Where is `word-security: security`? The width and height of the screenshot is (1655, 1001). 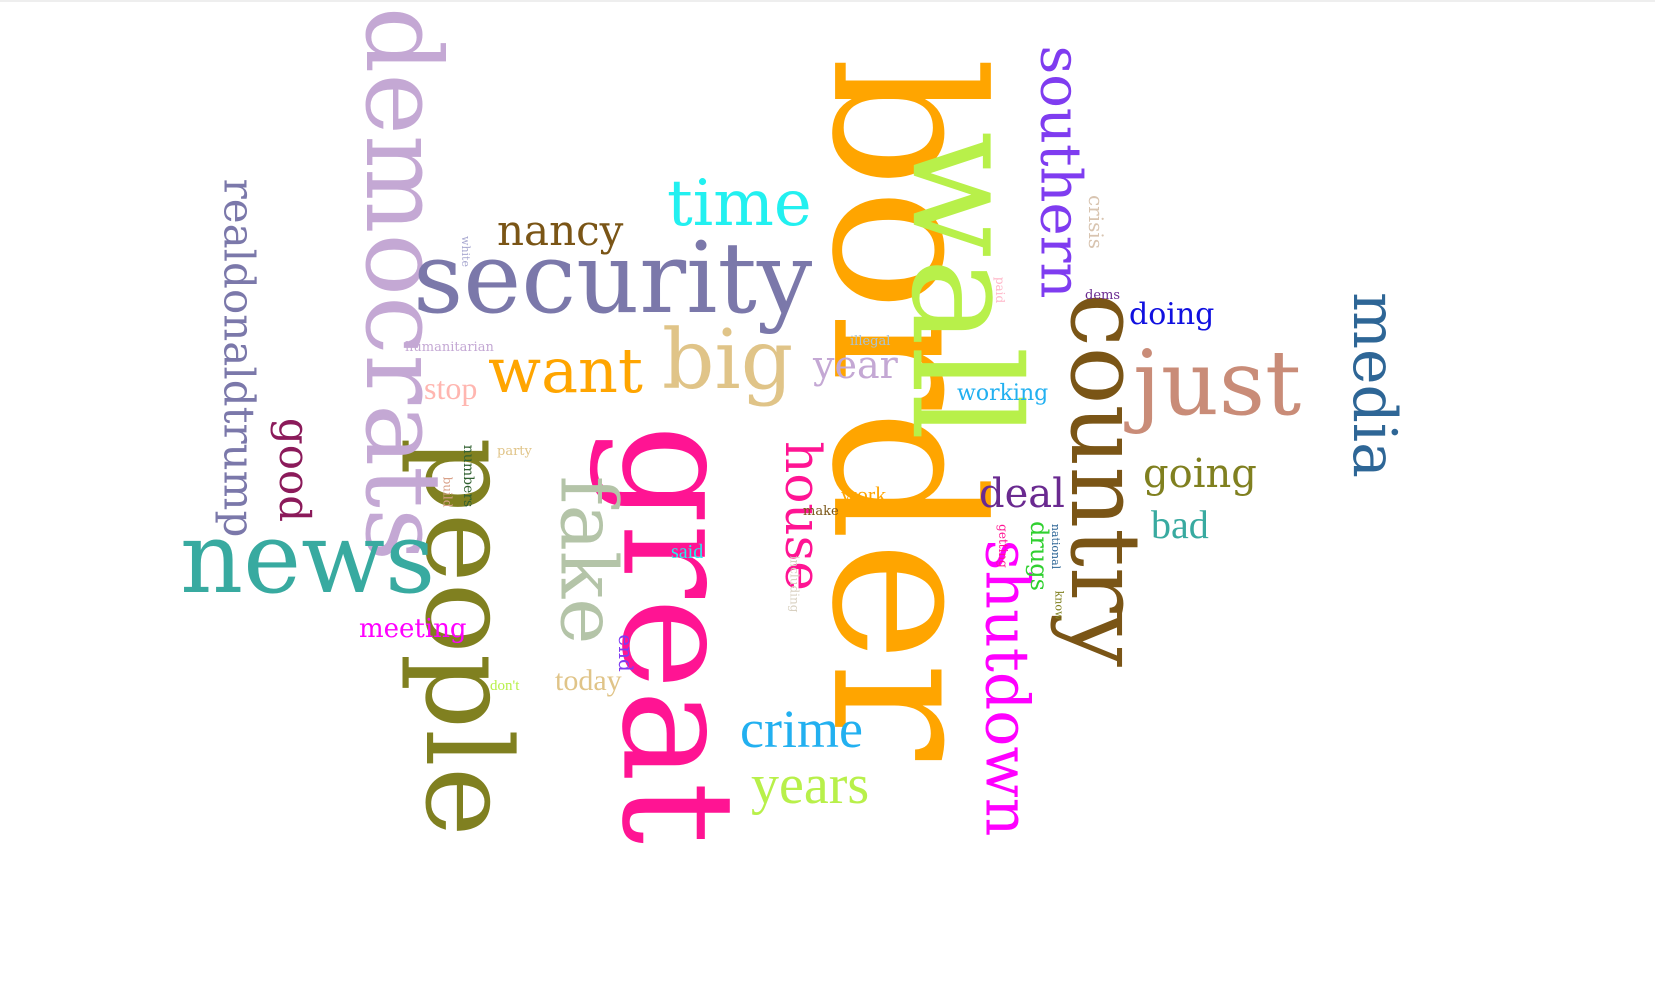
word-security: security is located at coordinates (613, 279).